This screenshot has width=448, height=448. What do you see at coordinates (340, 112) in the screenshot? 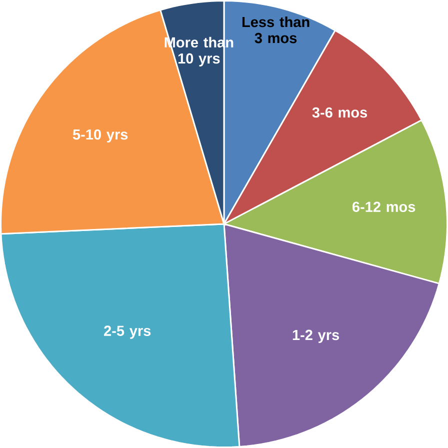
I see `slice-label: 3-6 mos` at bounding box center [340, 112].